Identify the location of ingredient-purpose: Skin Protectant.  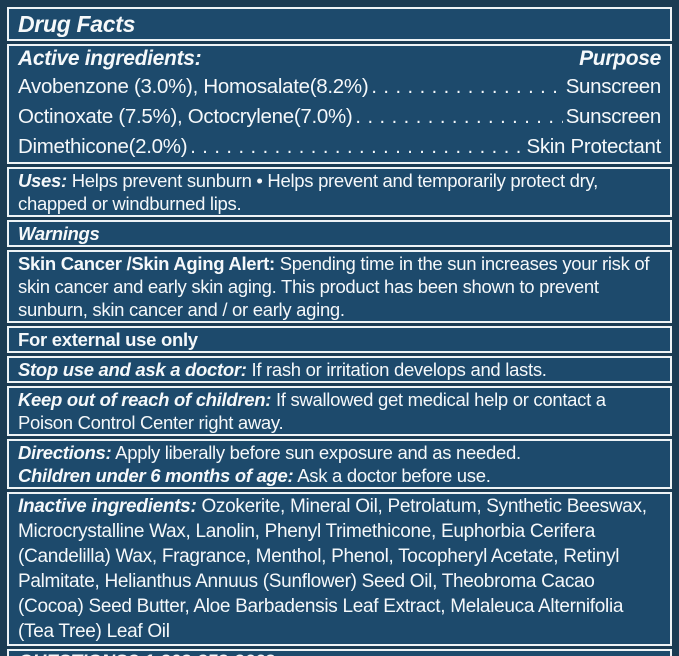
(593, 146).